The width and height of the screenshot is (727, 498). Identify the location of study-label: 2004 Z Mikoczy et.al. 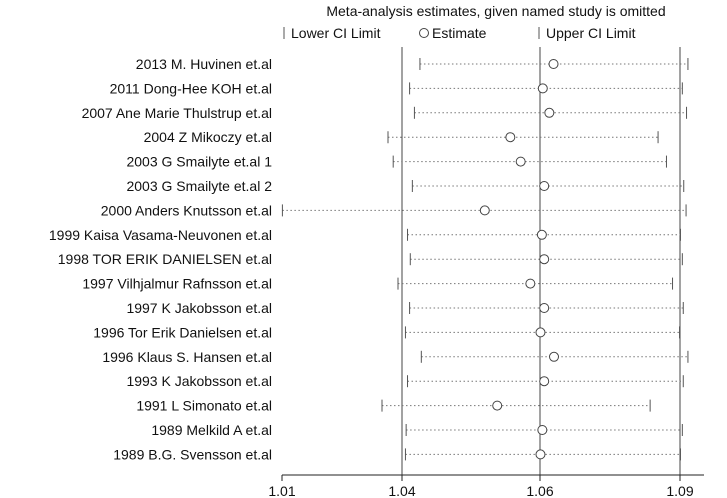
(208, 137).